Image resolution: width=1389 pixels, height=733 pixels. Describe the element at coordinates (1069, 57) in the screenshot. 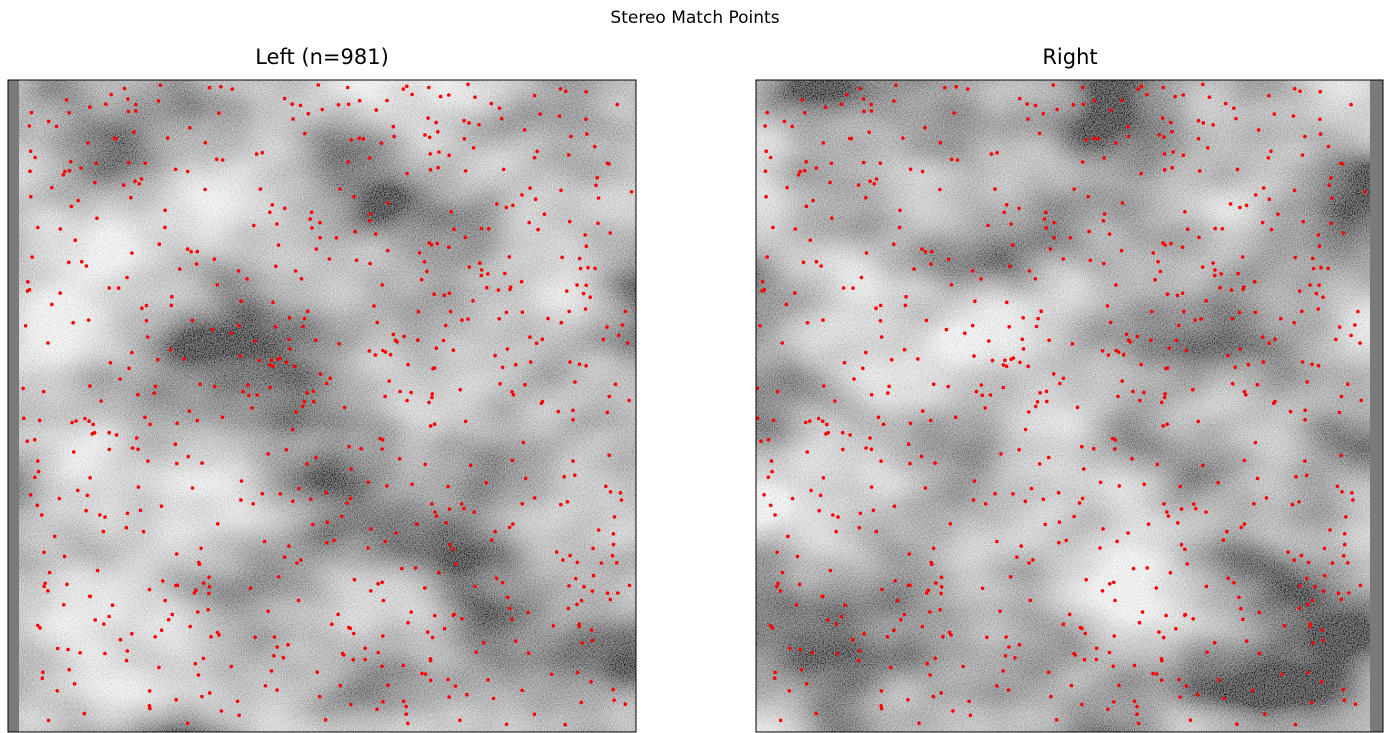

I see `panel-title: Right` at that location.